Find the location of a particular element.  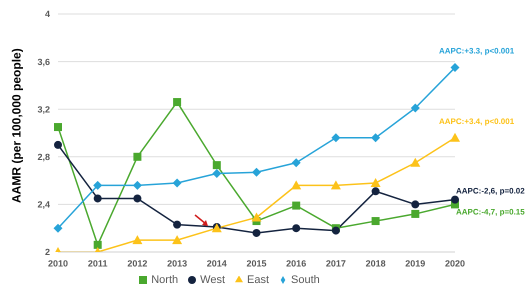

x-tick-label: 2014 is located at coordinates (216, 263).